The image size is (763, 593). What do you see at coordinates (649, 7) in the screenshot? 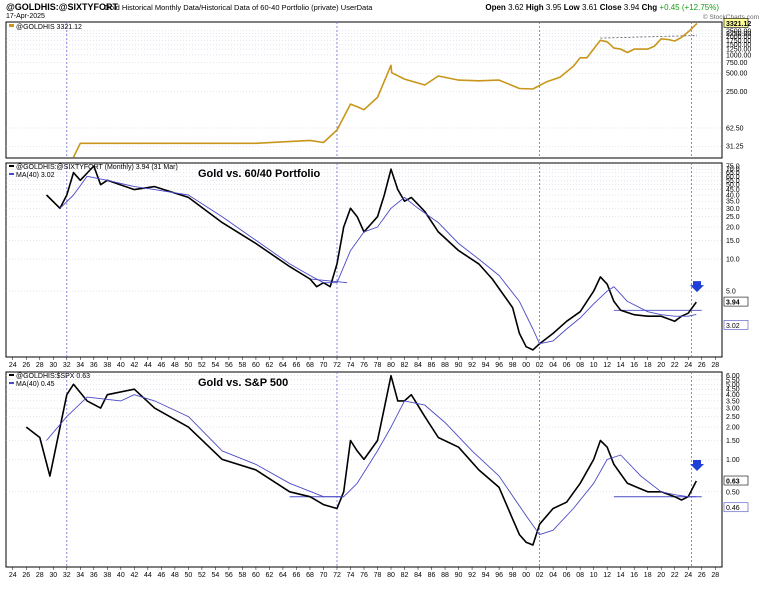
I see `chg-label: Chg` at bounding box center [649, 7].